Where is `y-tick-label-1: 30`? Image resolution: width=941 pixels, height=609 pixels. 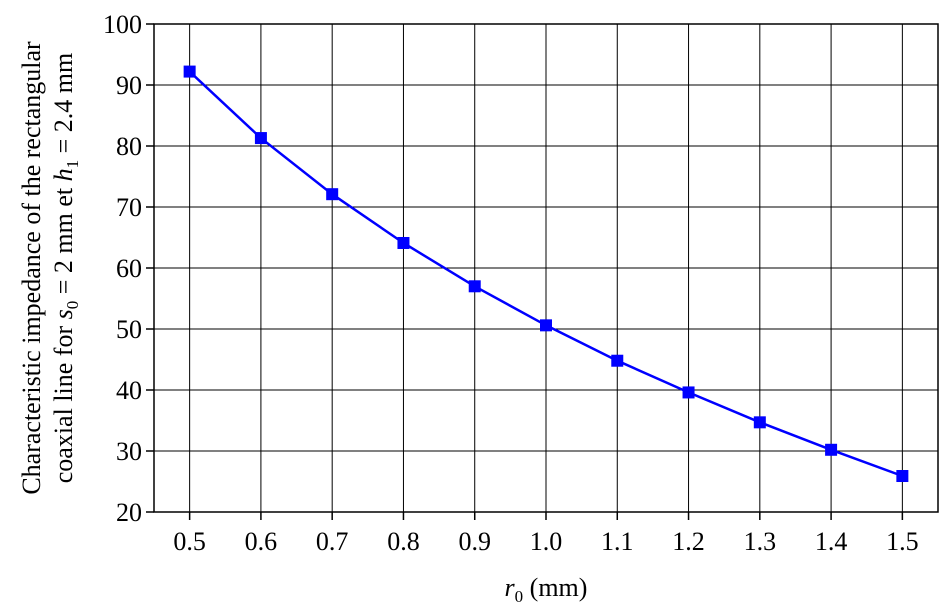 y-tick-label-1: 30 is located at coordinates (129, 451).